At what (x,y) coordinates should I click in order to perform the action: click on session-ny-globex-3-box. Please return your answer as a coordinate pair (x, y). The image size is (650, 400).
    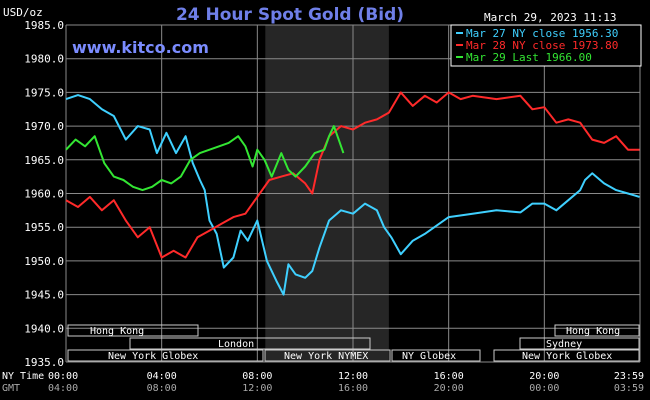
    Looking at the image, I should click on (566, 355).